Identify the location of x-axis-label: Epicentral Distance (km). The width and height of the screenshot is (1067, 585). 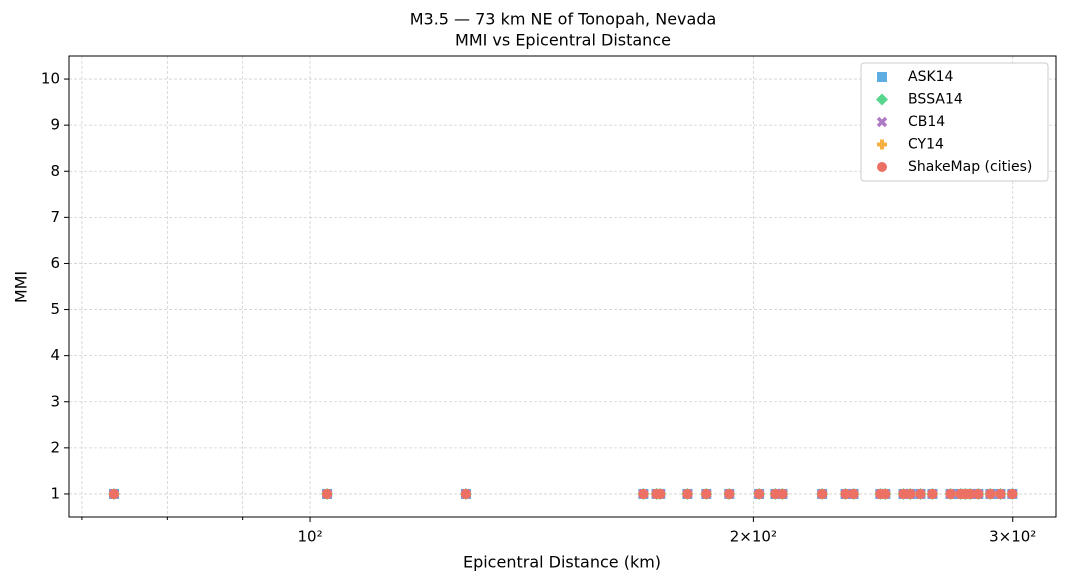
(562, 562).